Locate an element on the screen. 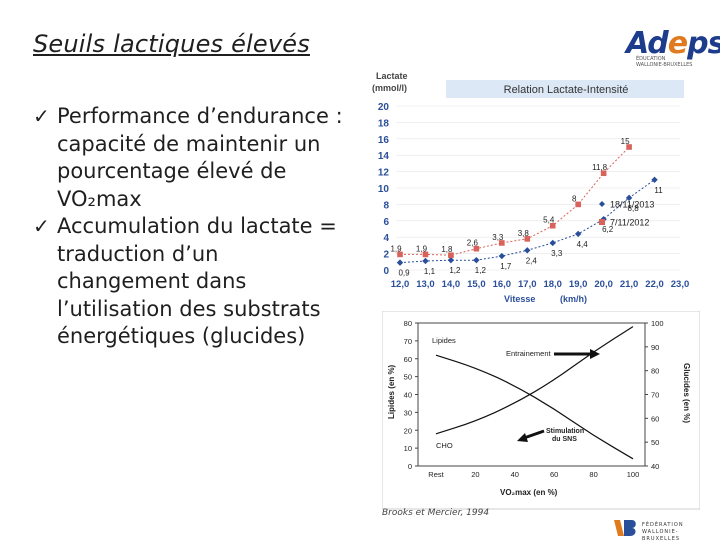  x-tick-label: 100 is located at coordinates (633, 474).